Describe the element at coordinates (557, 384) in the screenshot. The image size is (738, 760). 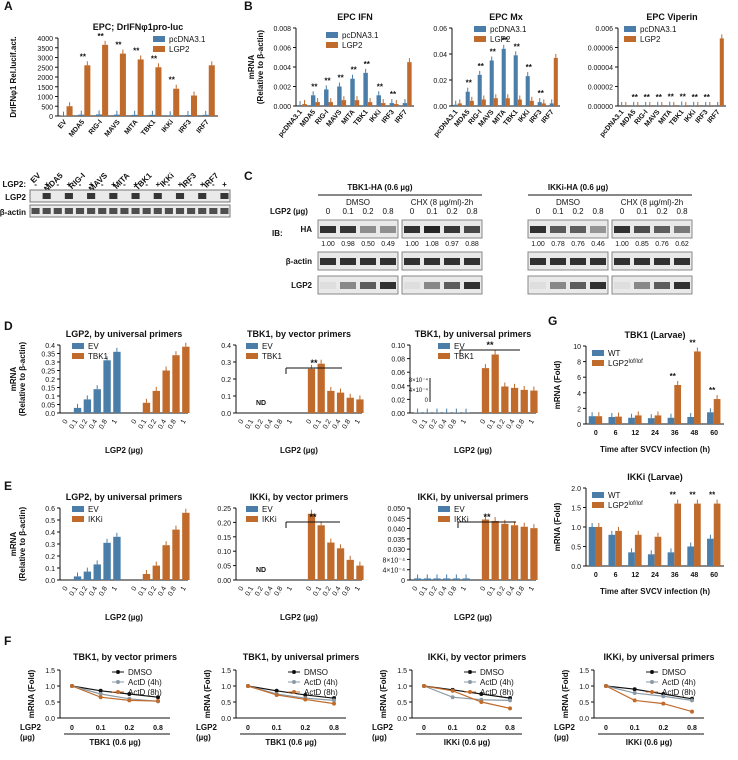
I see `y-axis-label: mRNA (Fold)` at that location.